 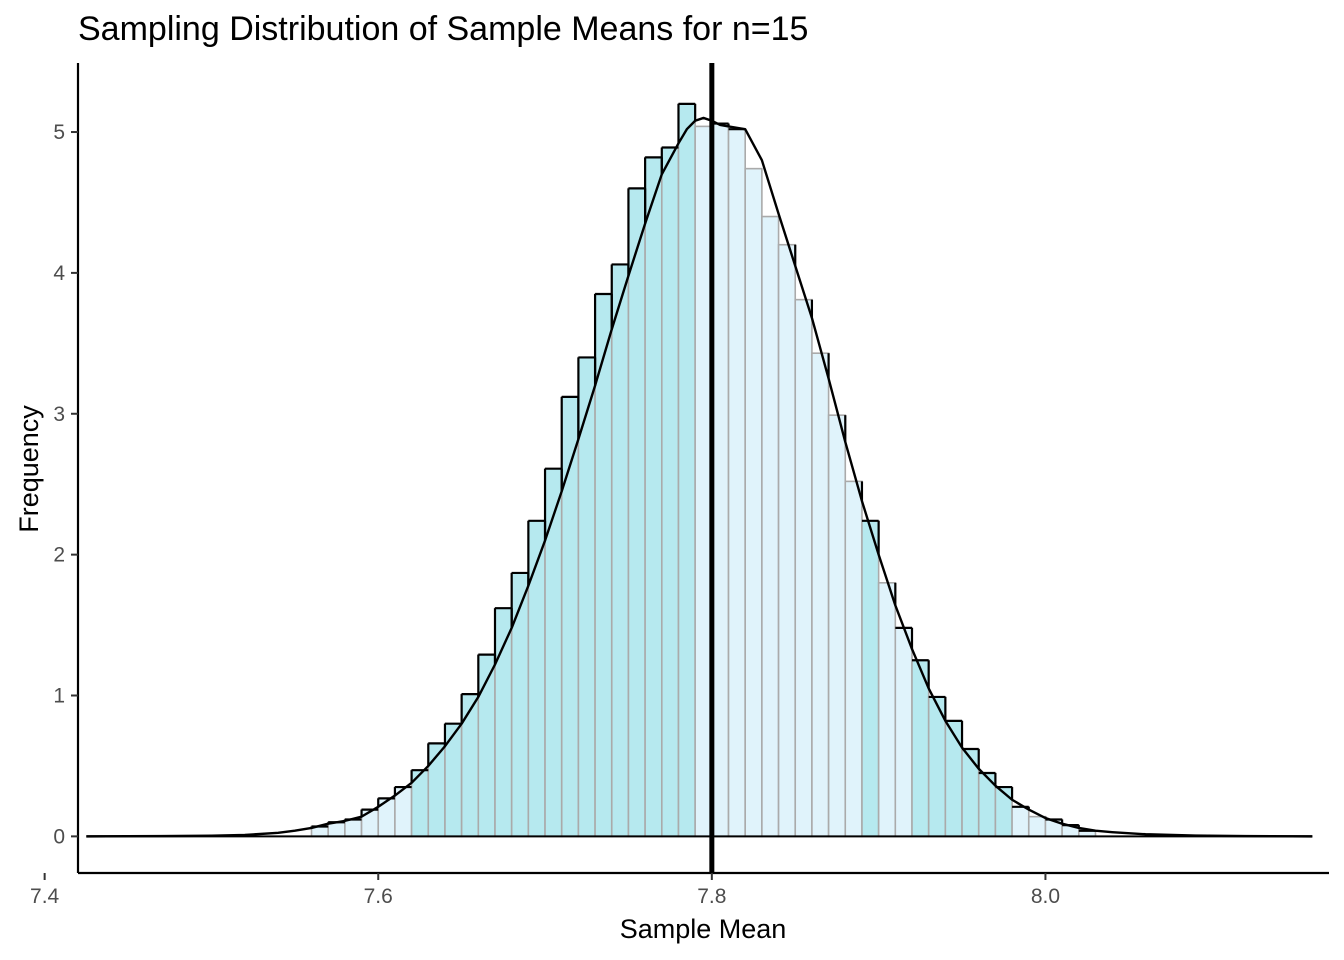 What do you see at coordinates (59, 273) in the screenshot?
I see `y-tick-label: 4` at bounding box center [59, 273].